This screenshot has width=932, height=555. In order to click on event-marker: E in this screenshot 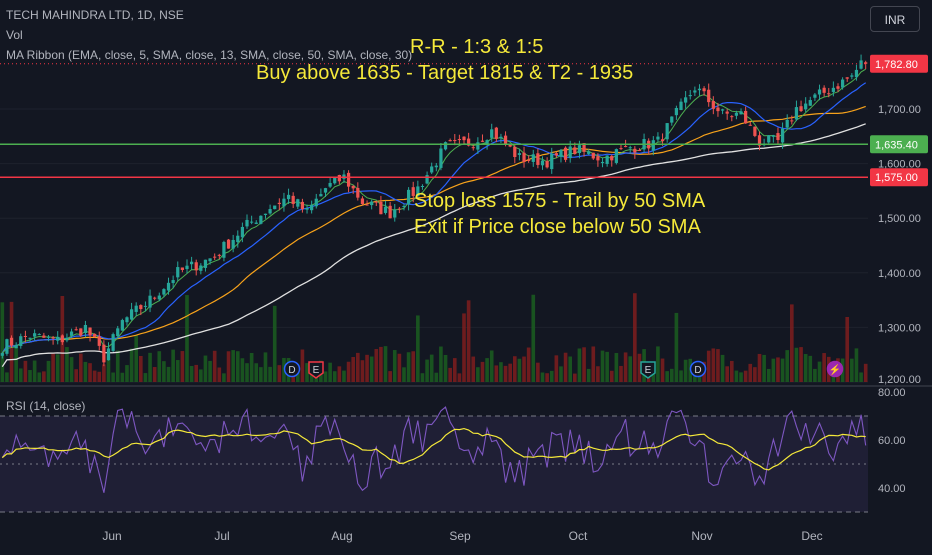, I will do `click(316, 370)`.